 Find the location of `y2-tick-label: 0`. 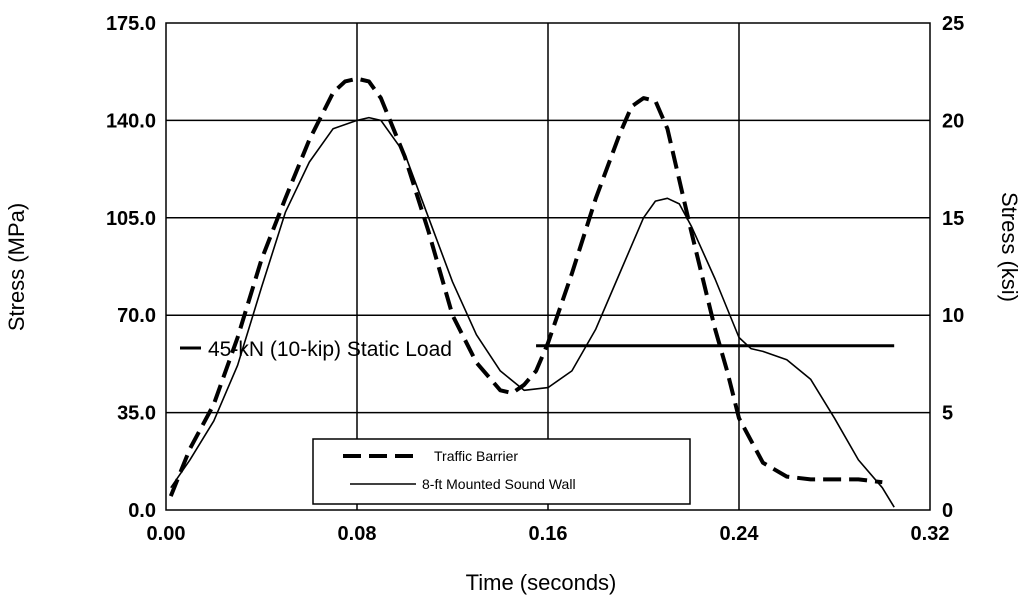

y2-tick-label: 0 is located at coordinates (947, 511).